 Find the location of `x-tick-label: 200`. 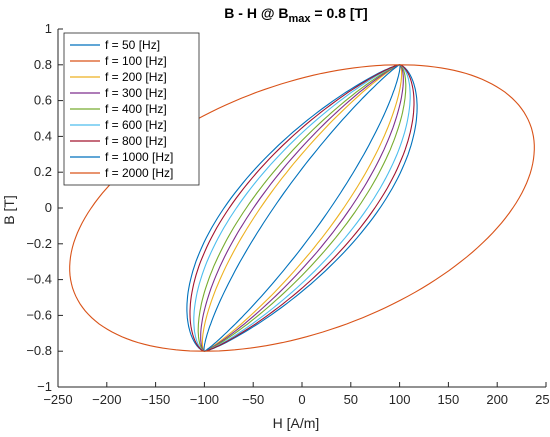

x-tick-label: 200 is located at coordinates (497, 399).